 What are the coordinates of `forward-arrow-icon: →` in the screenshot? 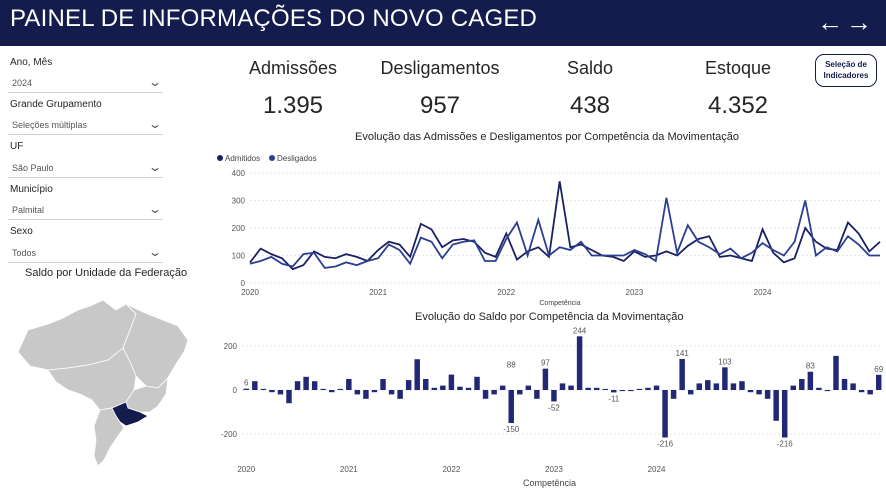 It's located at (859, 22).